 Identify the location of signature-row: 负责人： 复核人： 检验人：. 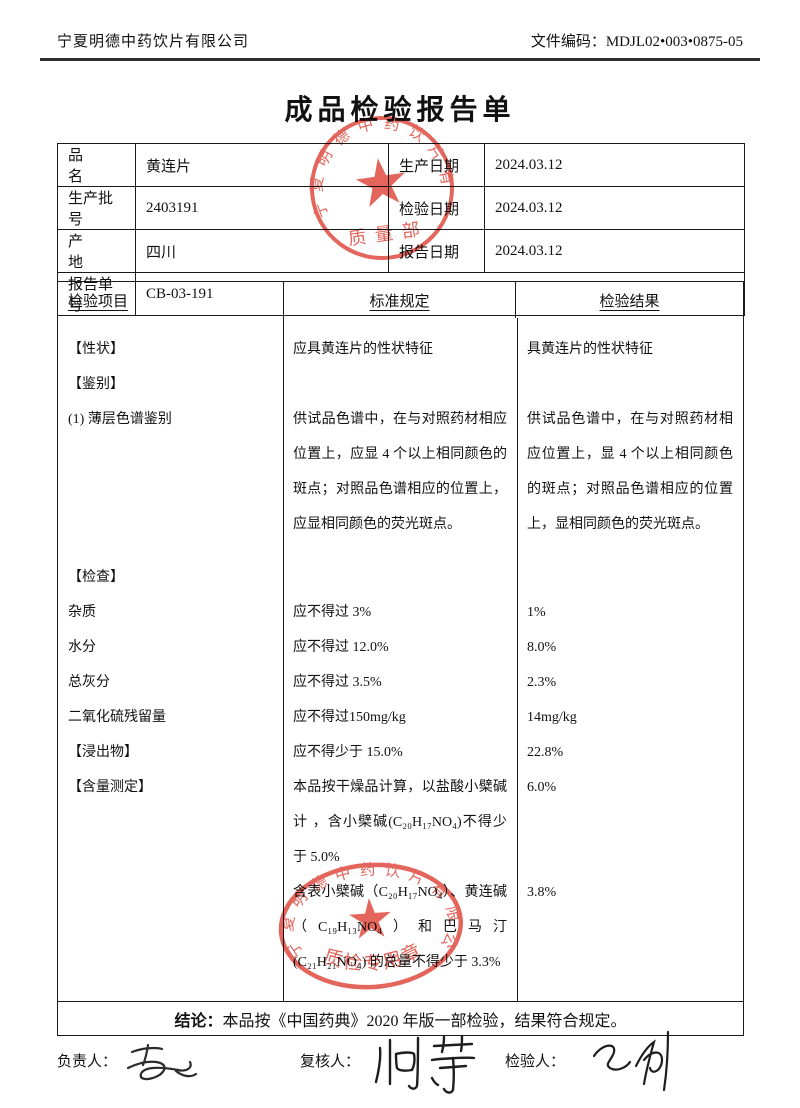
(400, 1064).